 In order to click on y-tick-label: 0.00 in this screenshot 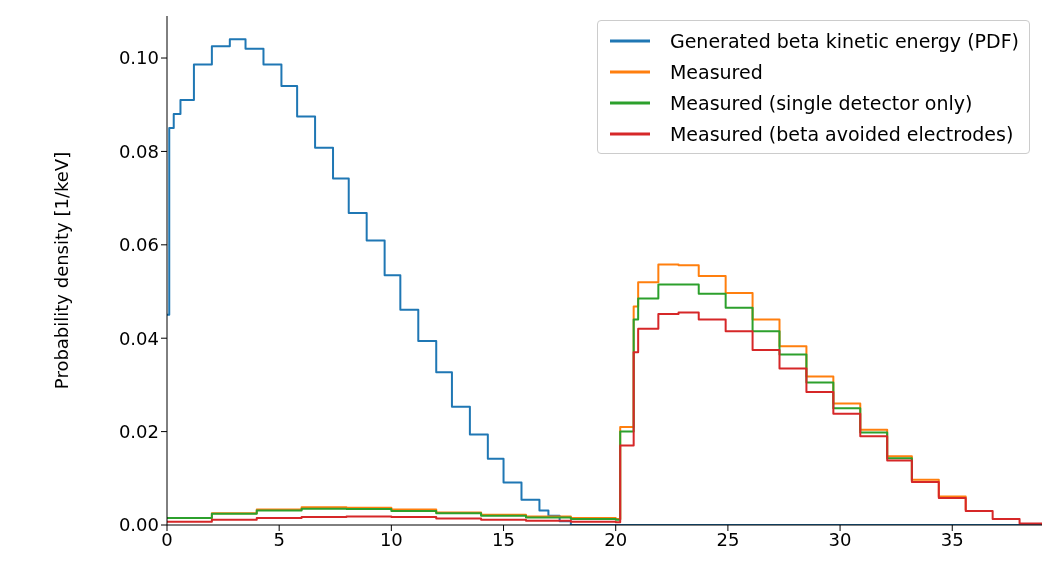, I will do `click(138, 525)`.